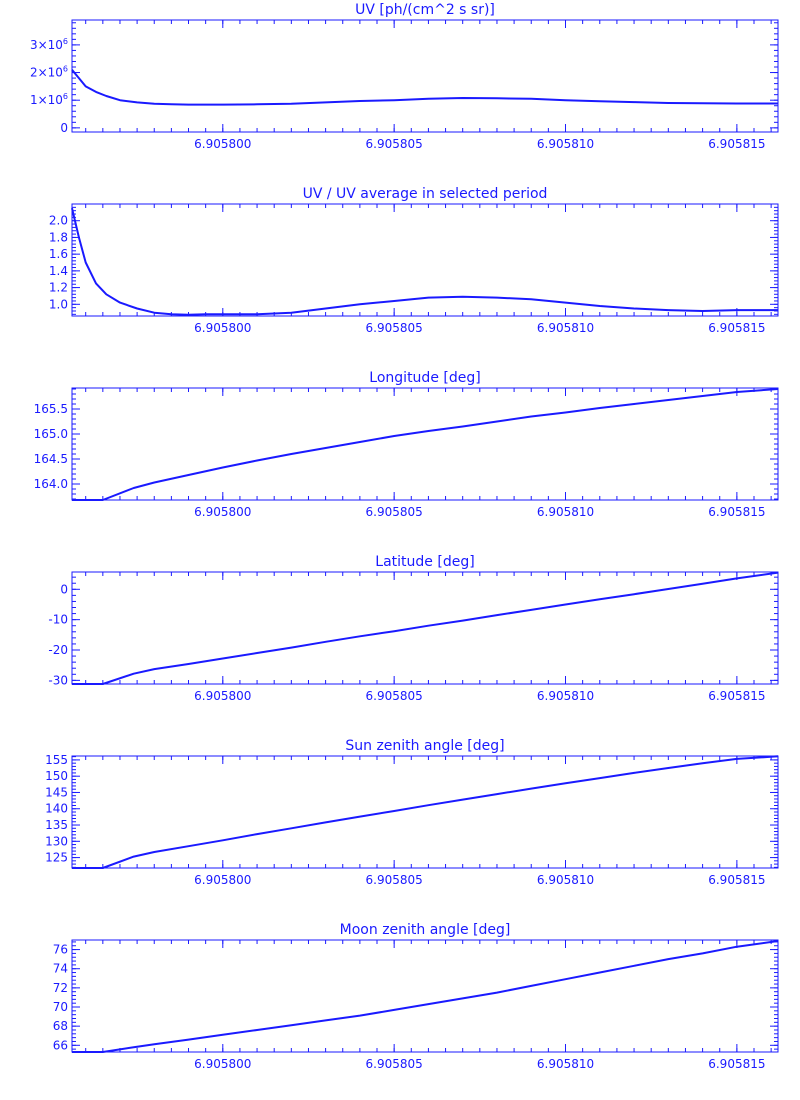 This screenshot has width=800, height=1100. Describe the element at coordinates (58, 254) in the screenshot. I see `y-tick-label: 1.6` at that location.